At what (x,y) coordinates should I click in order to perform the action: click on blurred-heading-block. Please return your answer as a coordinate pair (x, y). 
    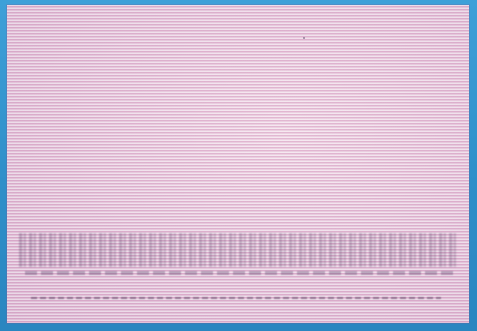
    Looking at the image, I should click on (238, 250).